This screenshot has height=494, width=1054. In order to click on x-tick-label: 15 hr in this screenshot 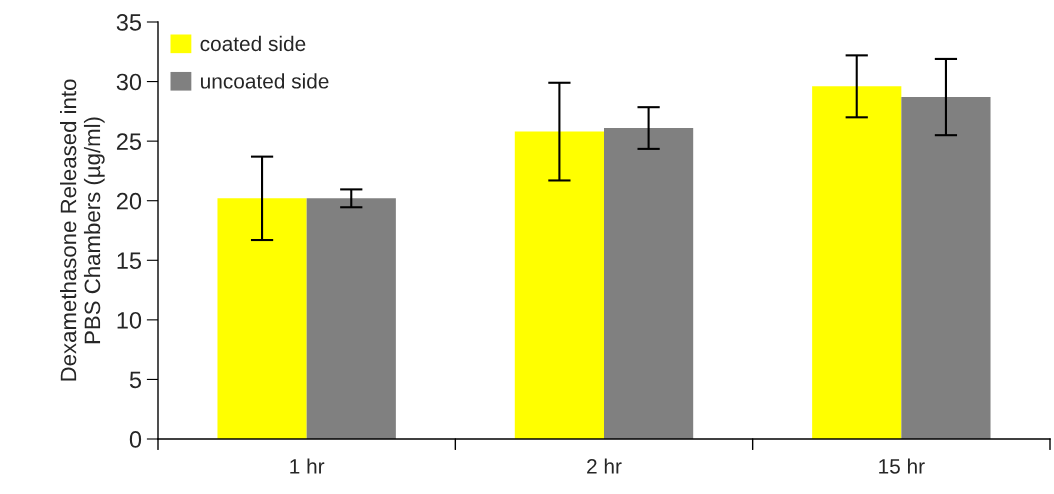, I will do `click(902, 466)`.